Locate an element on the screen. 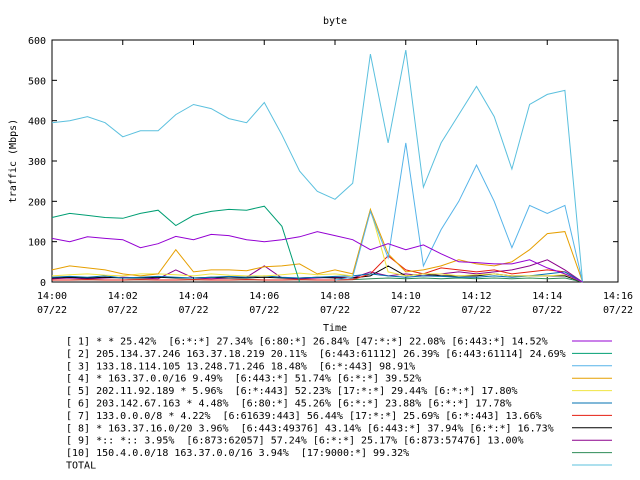  chart-title: byte is located at coordinates (335, 21).